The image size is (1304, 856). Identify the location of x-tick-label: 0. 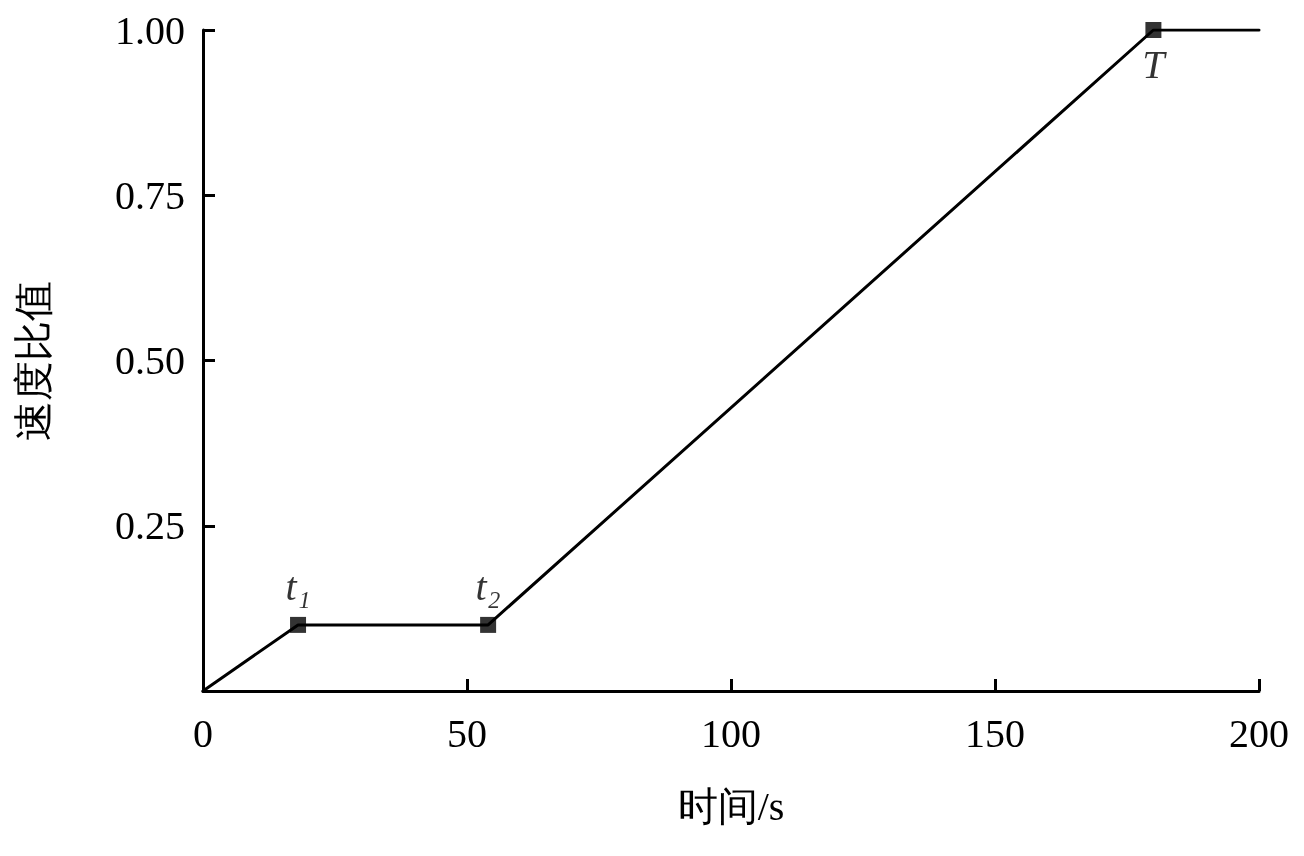
(203, 733).